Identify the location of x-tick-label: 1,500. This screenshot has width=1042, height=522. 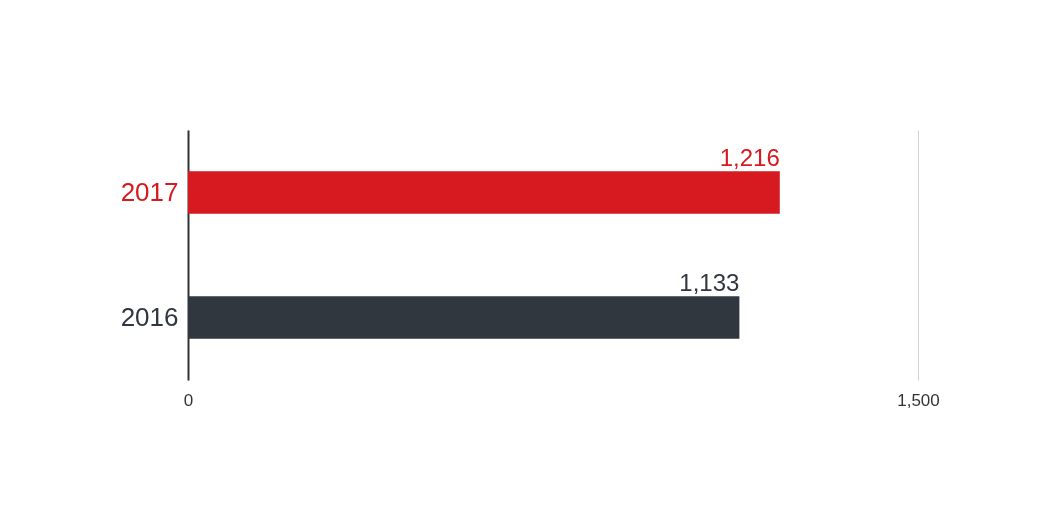
(918, 400).